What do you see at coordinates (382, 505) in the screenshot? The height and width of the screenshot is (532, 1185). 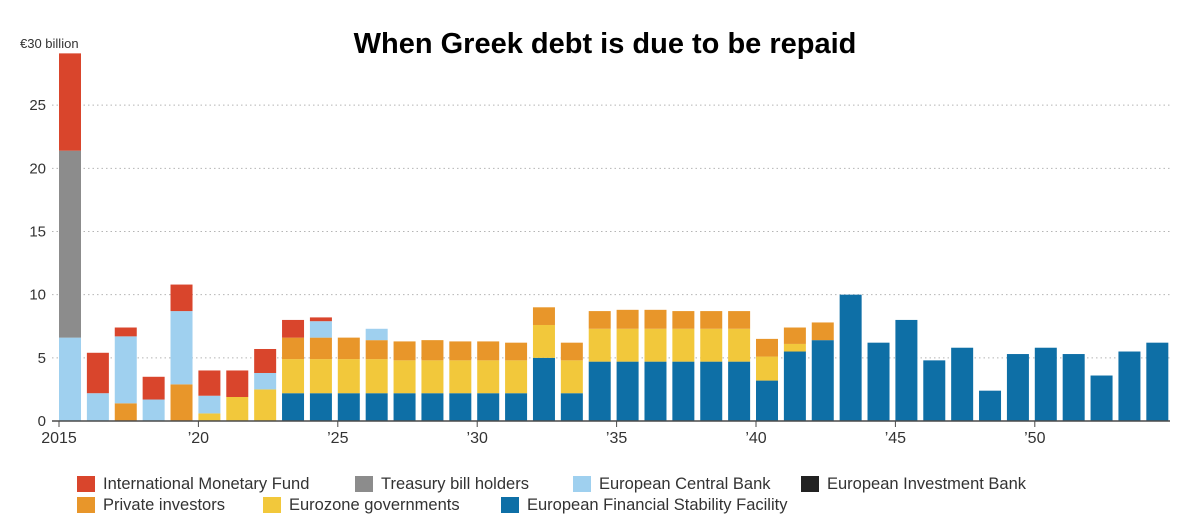 I see `legend-item-eurozone: Eurozone governments` at bounding box center [382, 505].